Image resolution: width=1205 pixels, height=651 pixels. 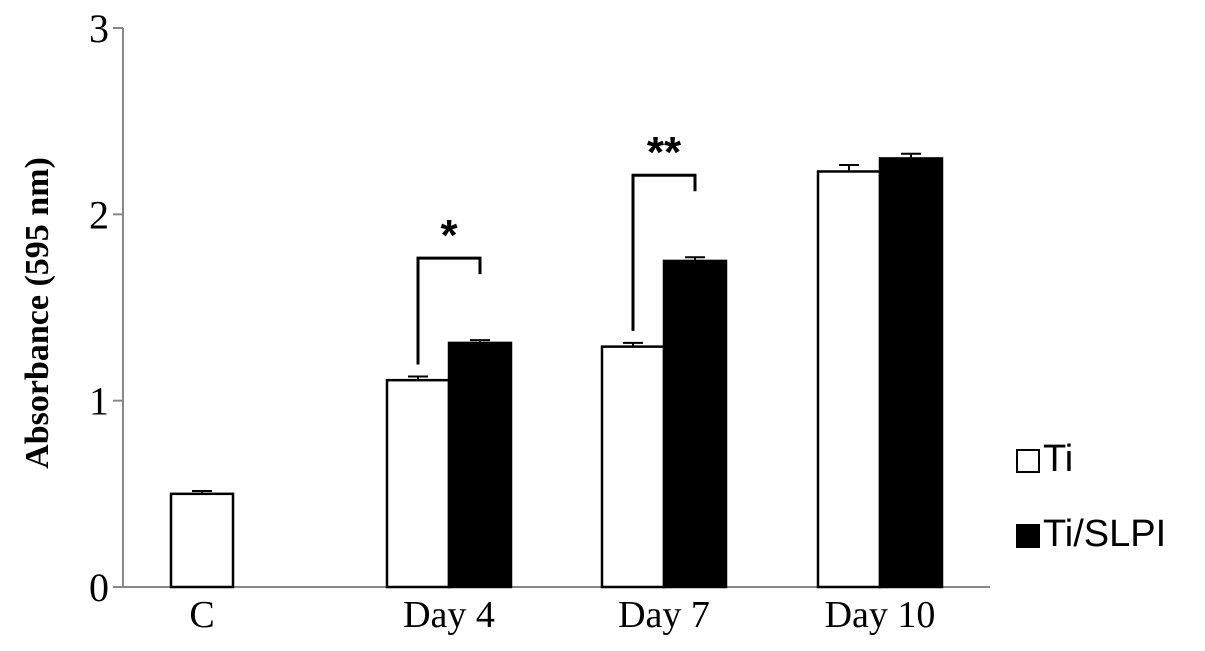 I want to click on x-category-label: Day 10, so click(x=880, y=615).